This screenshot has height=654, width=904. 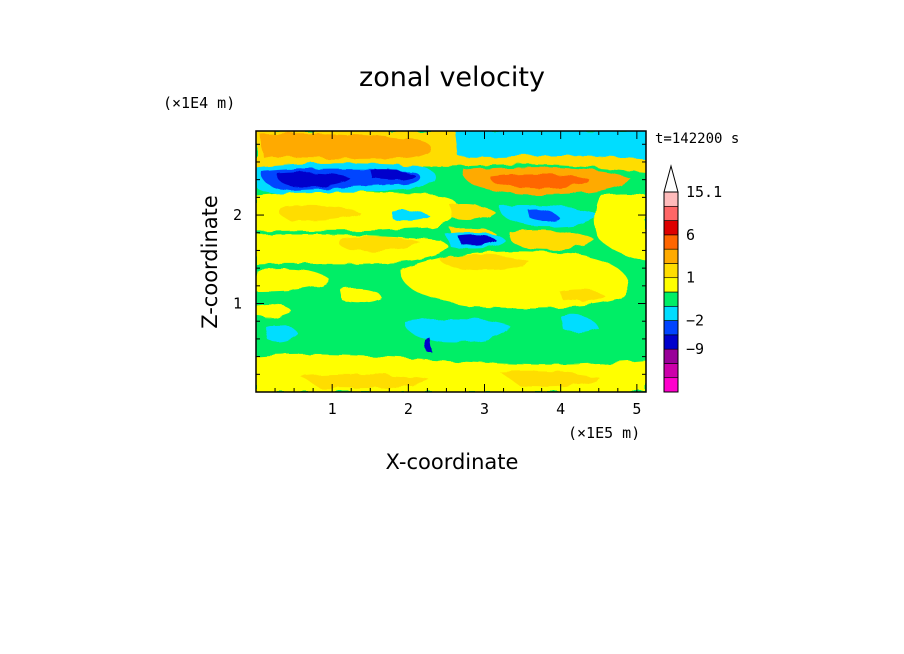 I want to click on time-label: t=142200 s, so click(x=697, y=139).